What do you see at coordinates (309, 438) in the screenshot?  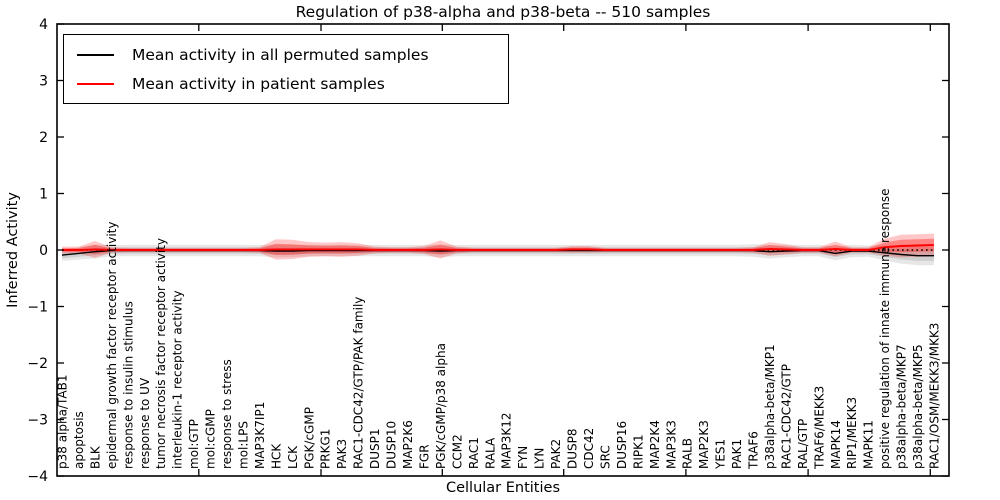 I see `x-category-label: PGK/cGMP` at bounding box center [309, 438].